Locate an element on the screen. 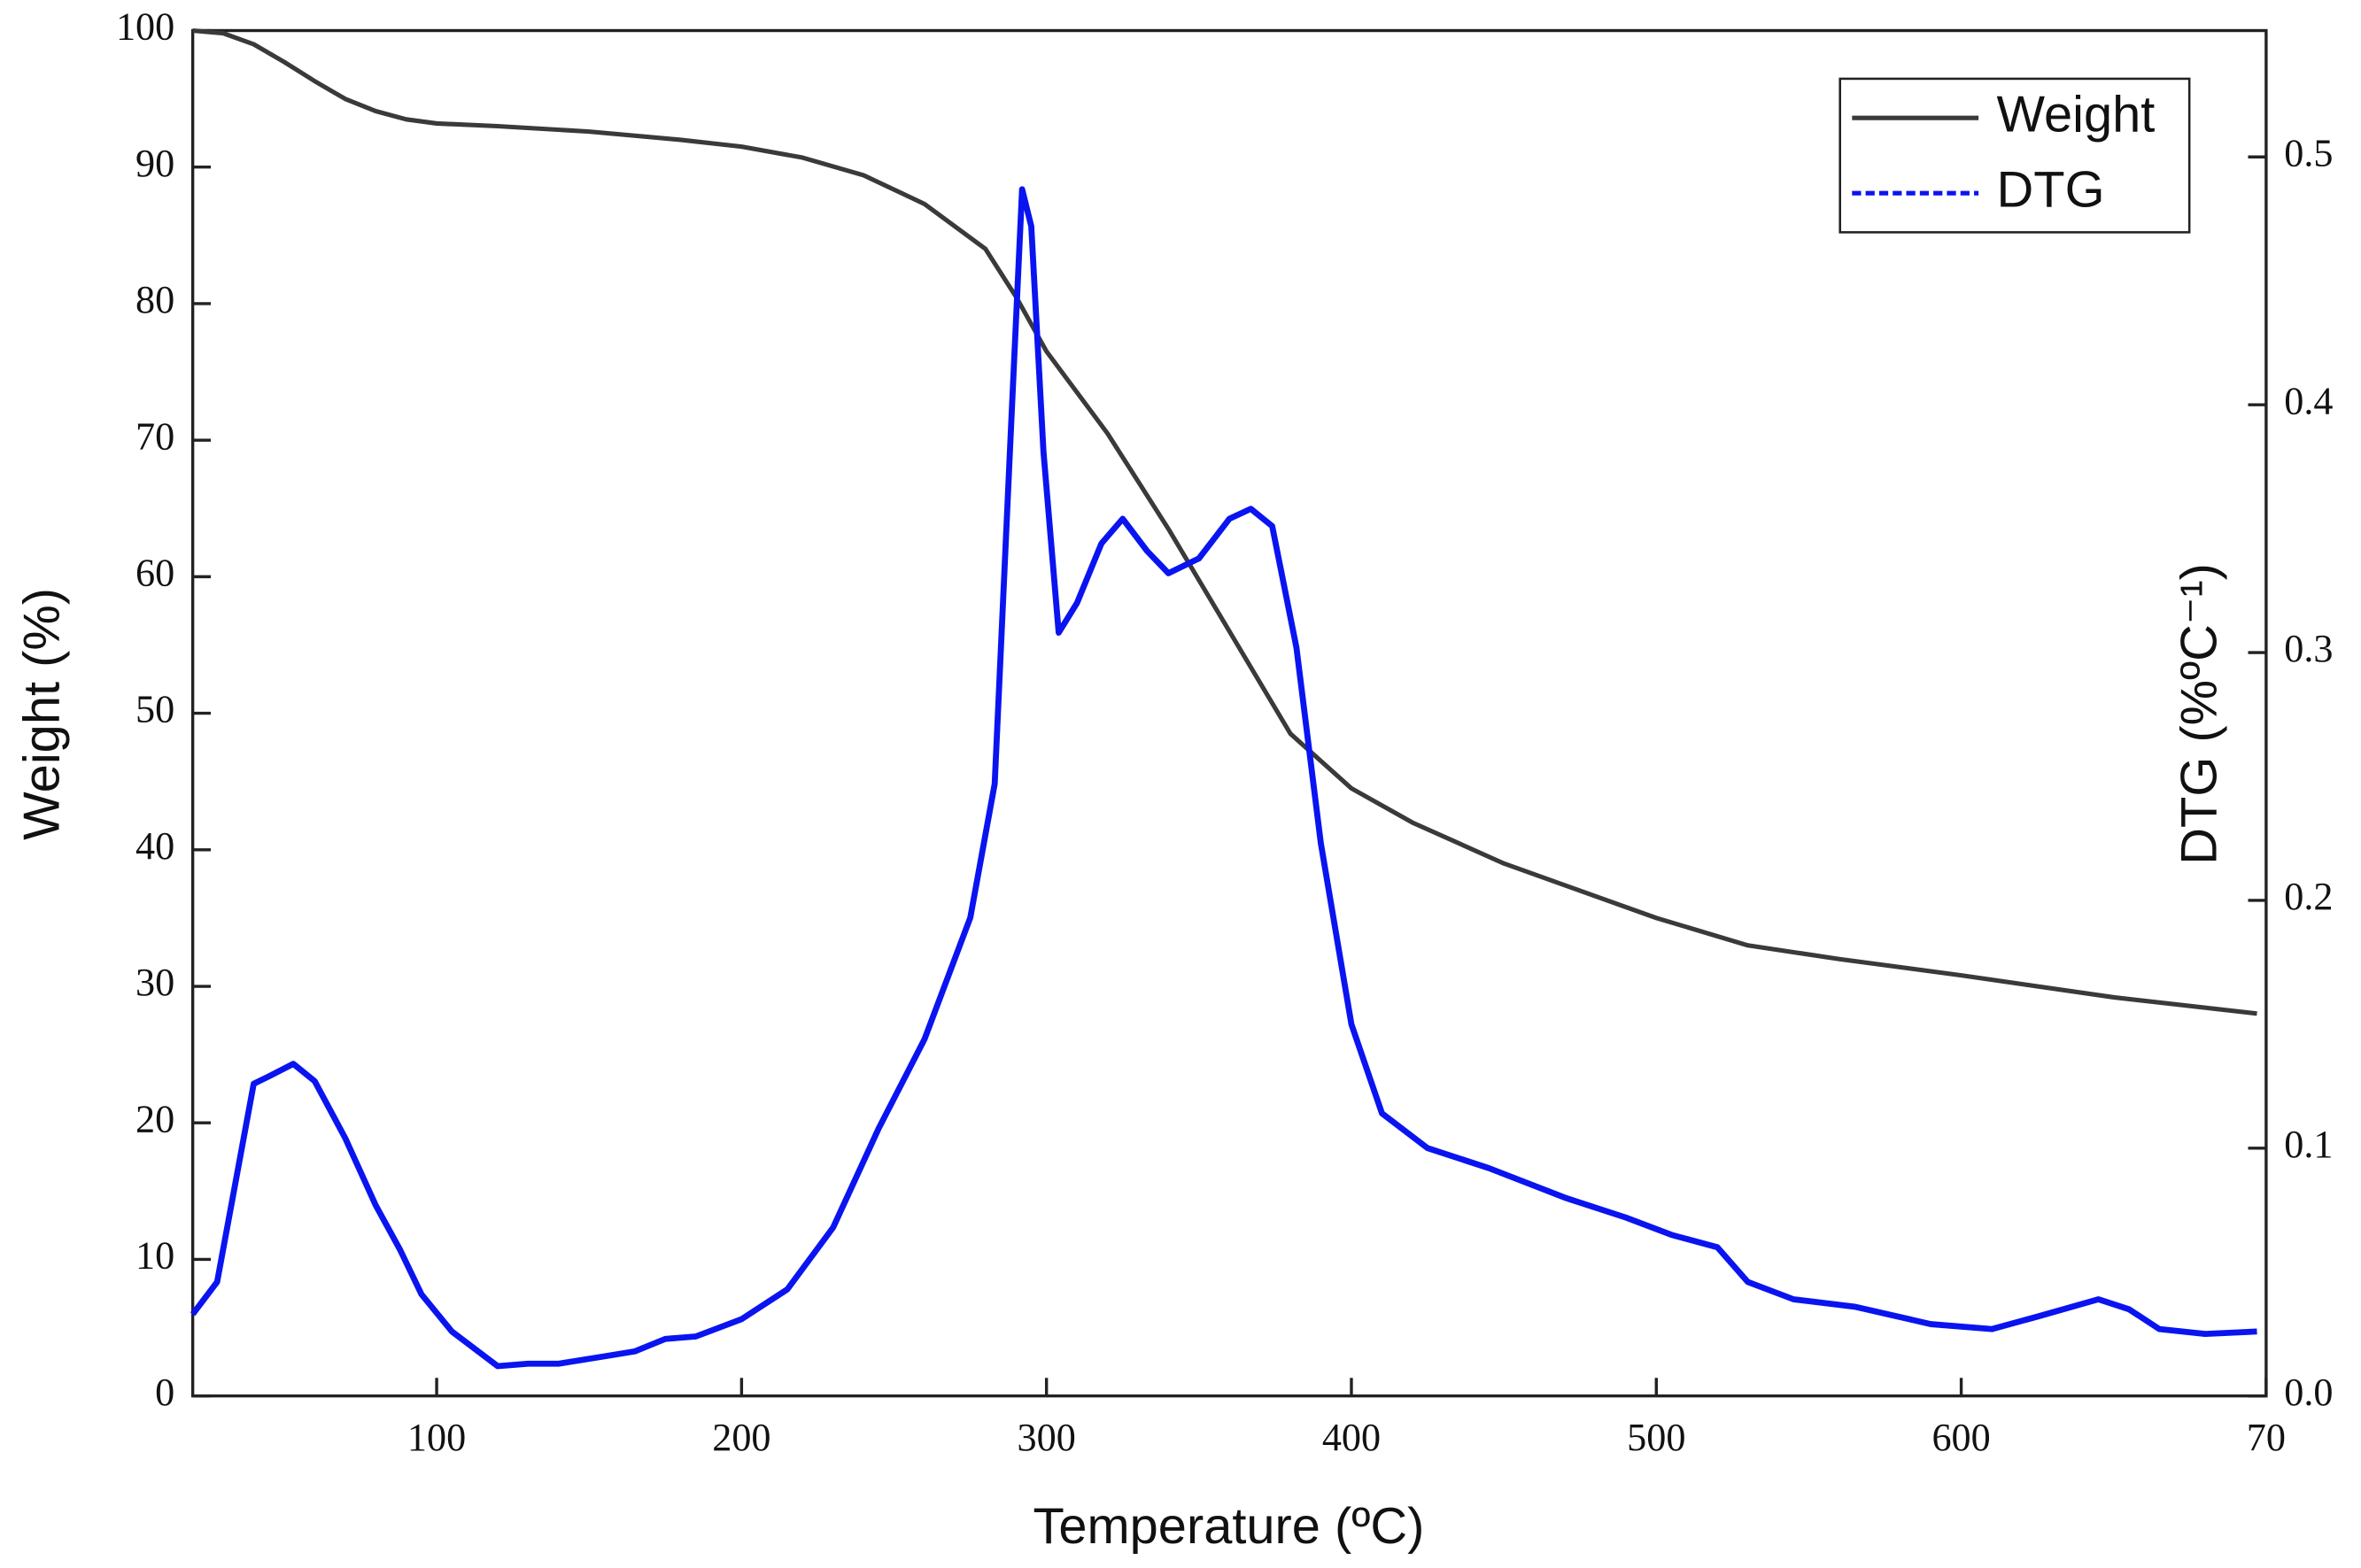  y-tick-label: 10 is located at coordinates (154, 1256).